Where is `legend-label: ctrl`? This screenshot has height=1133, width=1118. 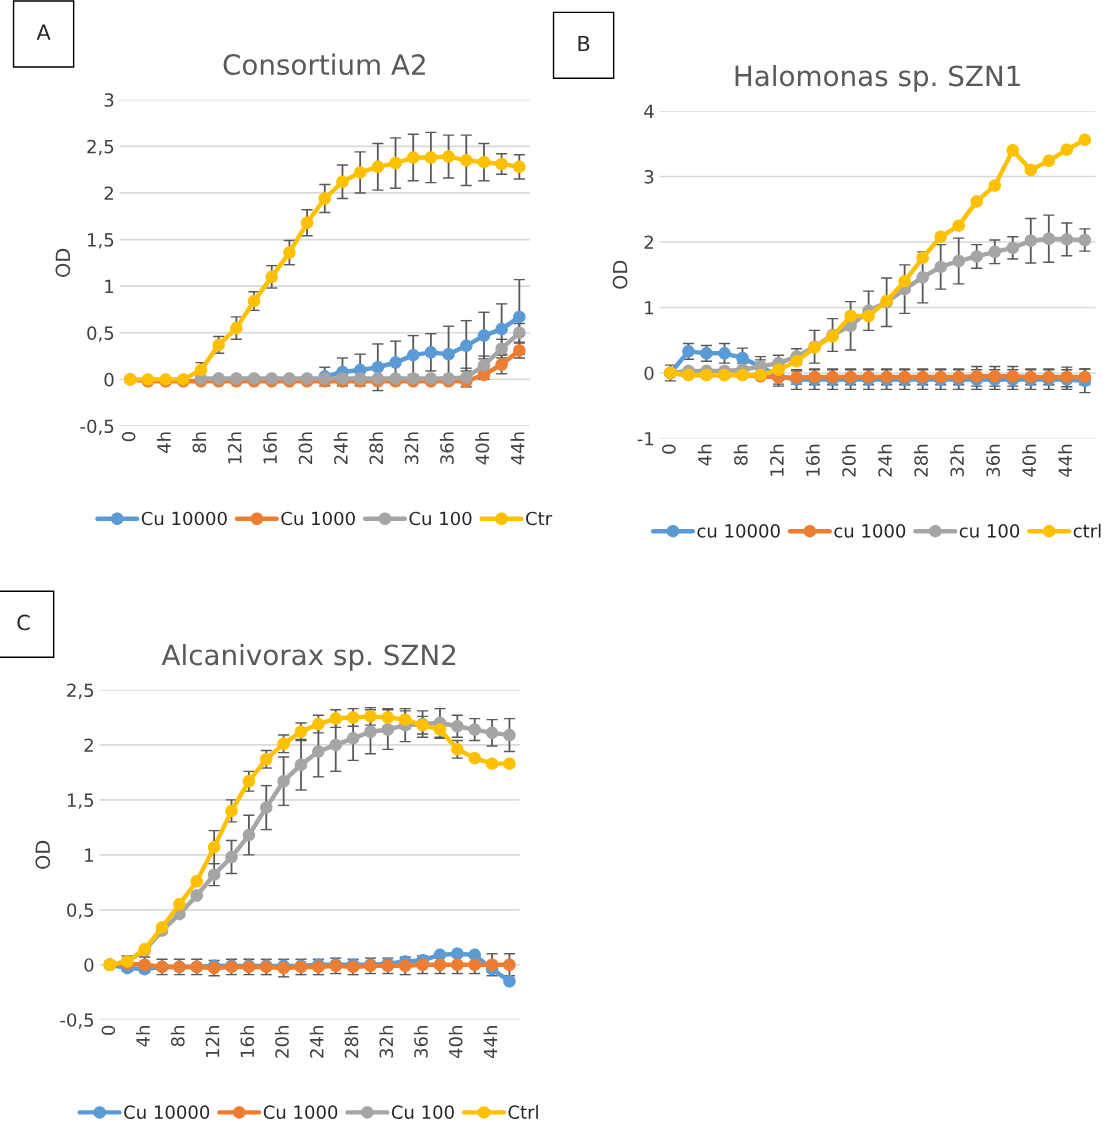
legend-label: ctrl is located at coordinates (1087, 530).